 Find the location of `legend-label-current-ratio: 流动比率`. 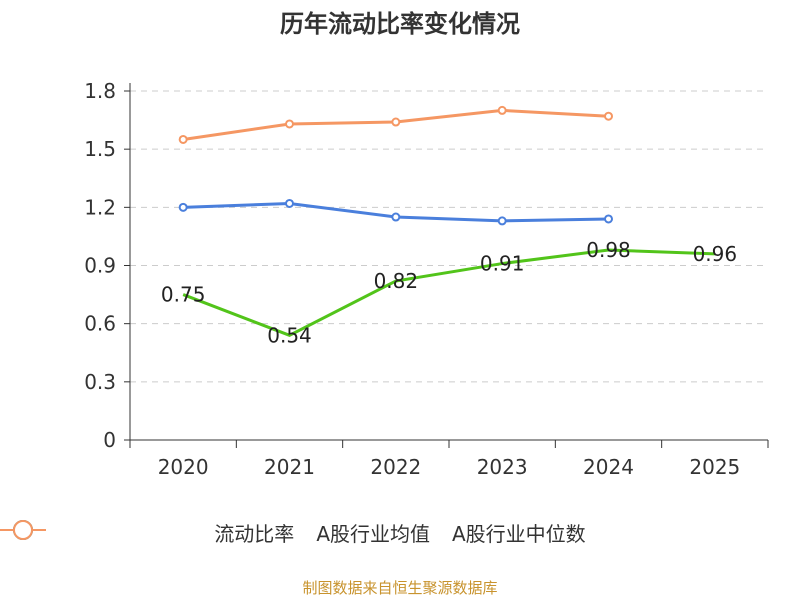

legend-label-current-ratio: 流动比率 is located at coordinates (254, 534).